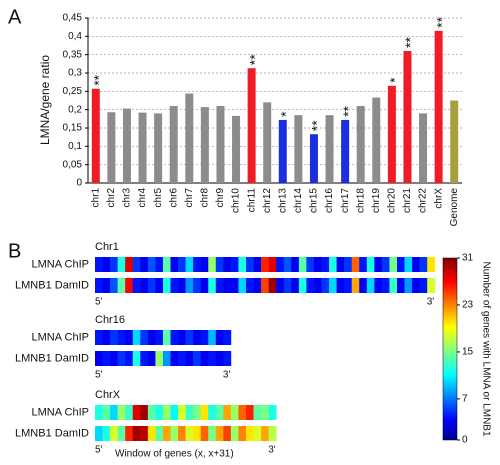 This screenshot has height=465, width=500. What do you see at coordinates (329, 200) in the screenshot?
I see `x-tick-label: chr16` at bounding box center [329, 200].